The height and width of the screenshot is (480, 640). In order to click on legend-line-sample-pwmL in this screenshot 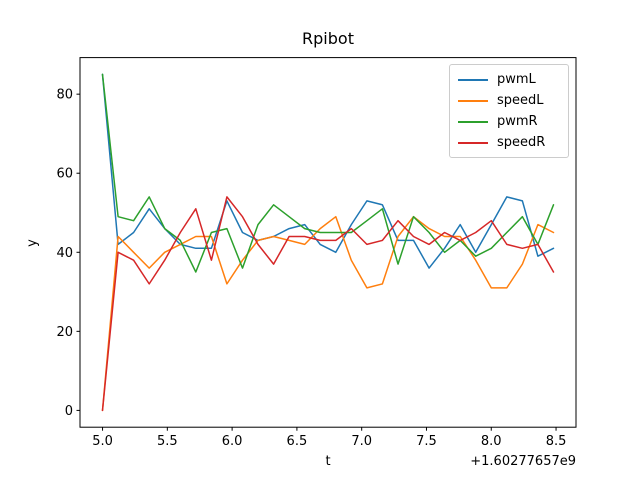, I will do `click(473, 79)`.